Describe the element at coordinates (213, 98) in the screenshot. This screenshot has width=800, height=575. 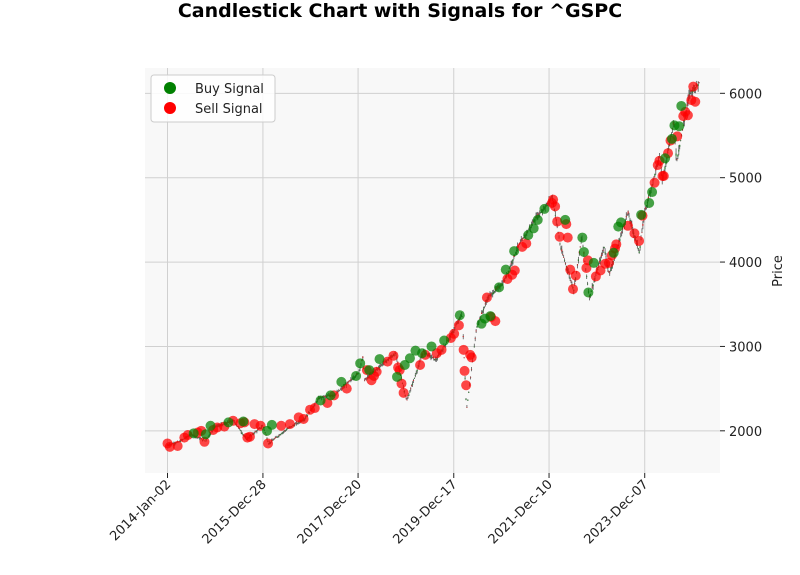
I see `legend-box` at that location.